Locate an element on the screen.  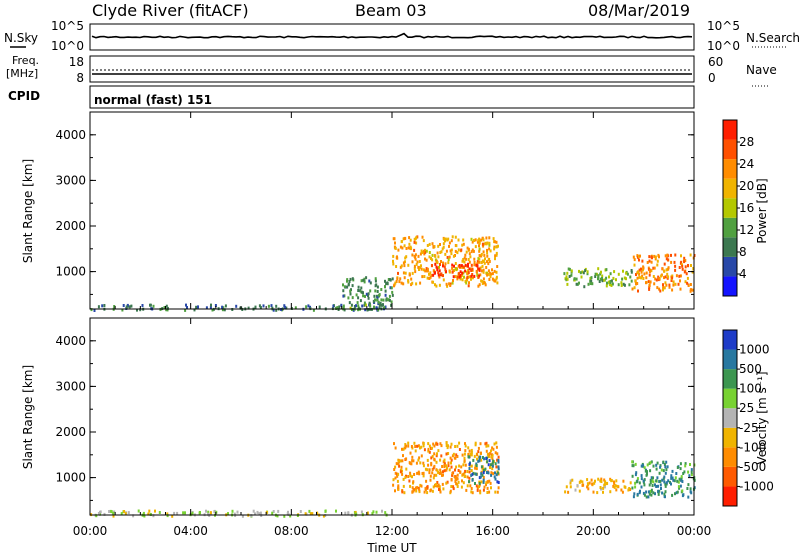
colorbar-frame is located at coordinates (730, 418).